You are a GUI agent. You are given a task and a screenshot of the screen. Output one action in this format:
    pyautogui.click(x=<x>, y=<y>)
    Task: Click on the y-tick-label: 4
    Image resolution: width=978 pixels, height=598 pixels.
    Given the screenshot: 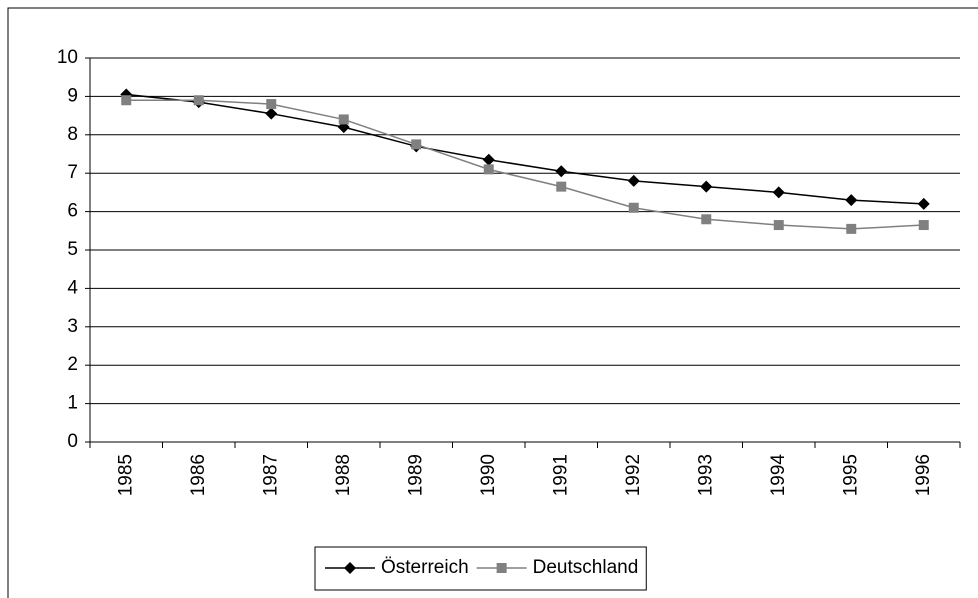 What is the action you would take?
    pyautogui.click(x=72, y=287)
    